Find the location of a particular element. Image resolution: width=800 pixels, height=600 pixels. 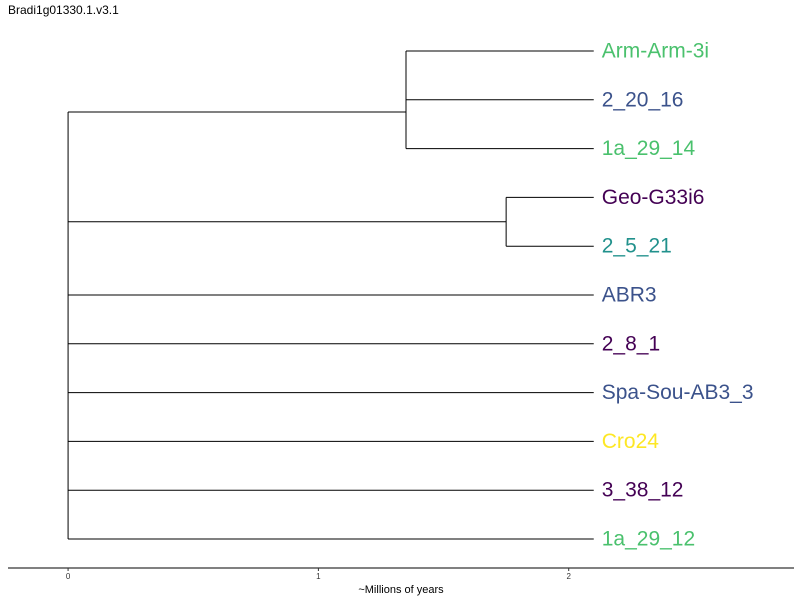

x-axis-title: ~Millions of years is located at coordinates (401, 590).